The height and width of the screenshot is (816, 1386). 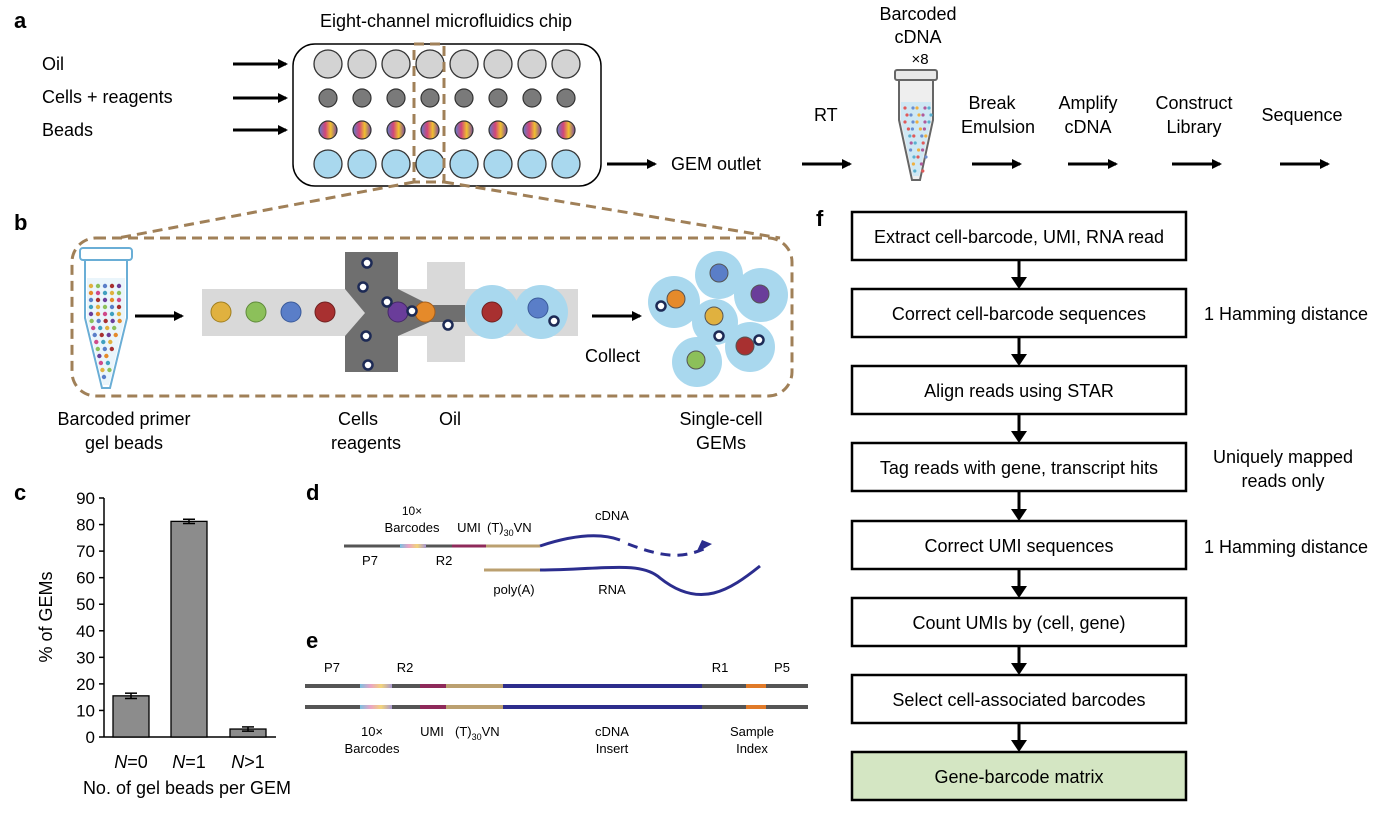 What do you see at coordinates (469, 527) in the screenshot?
I see `d-umi-label: UMI` at bounding box center [469, 527].